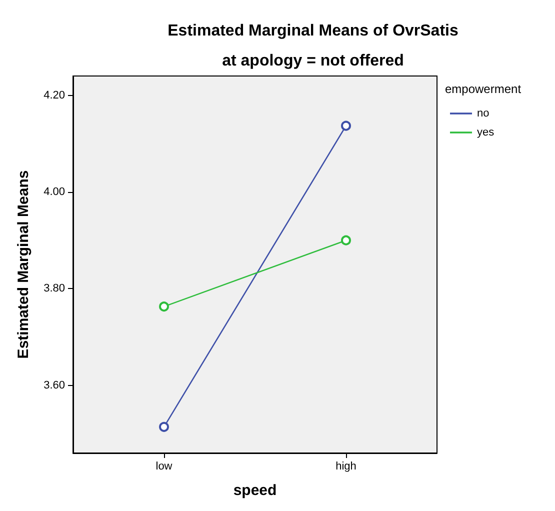 This screenshot has width=555, height=511. Describe the element at coordinates (483, 89) in the screenshot. I see `legend-title: empowerment` at that location.